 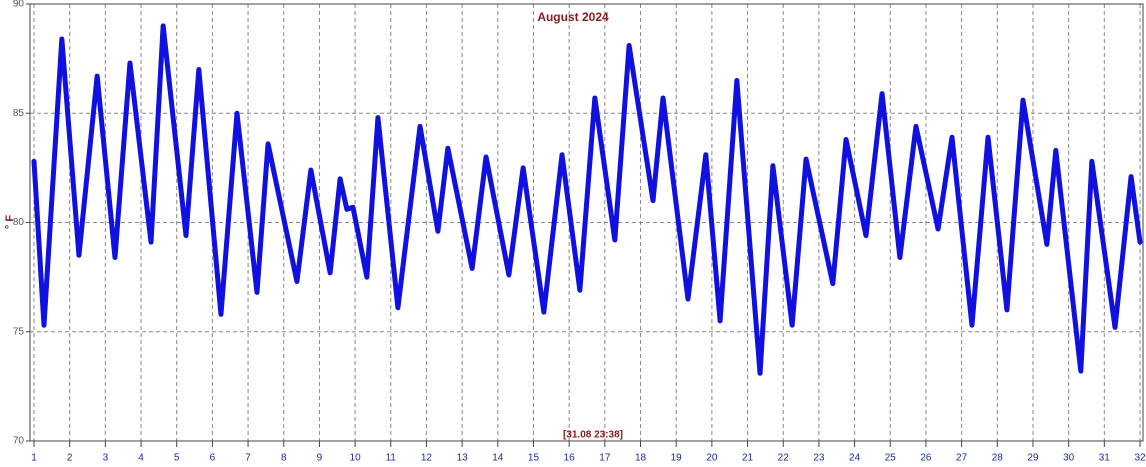 I want to click on x-tick-label: 7, so click(x=248, y=458).